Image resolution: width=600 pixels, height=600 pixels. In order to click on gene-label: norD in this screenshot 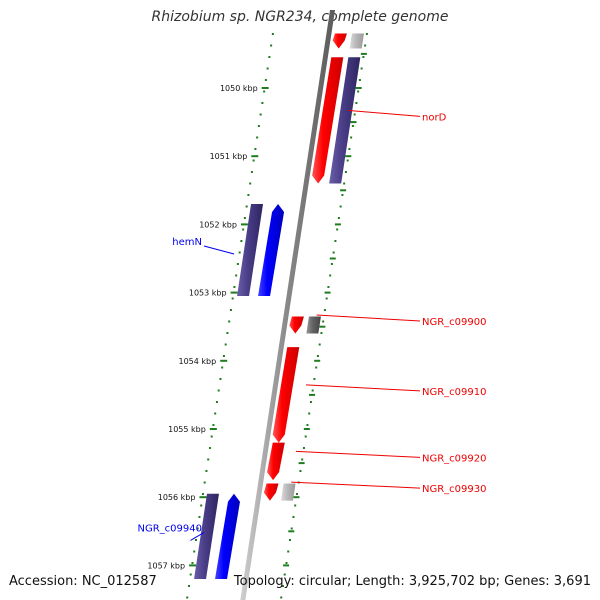, I will do `click(434, 117)`.